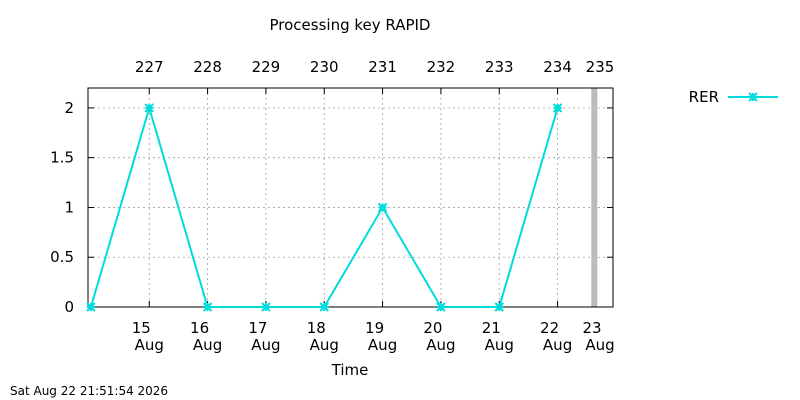 Image resolution: width=800 pixels, height=400 pixels. What do you see at coordinates (350, 25) in the screenshot?
I see `chart-title: Processing key RAPID` at bounding box center [350, 25].